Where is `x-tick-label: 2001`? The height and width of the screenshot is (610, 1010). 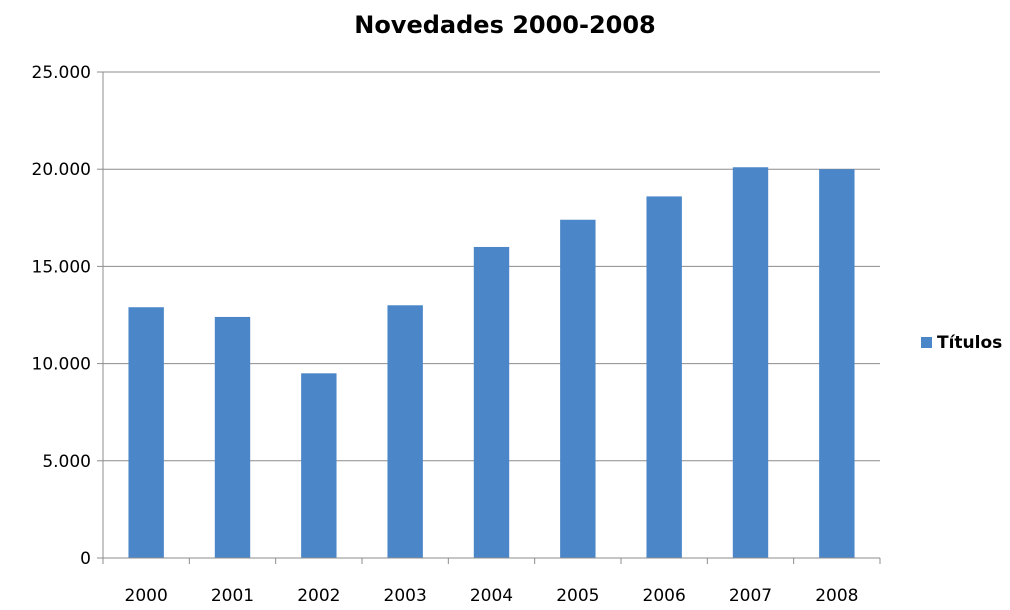 x-tick-label: 2001 is located at coordinates (232, 596).